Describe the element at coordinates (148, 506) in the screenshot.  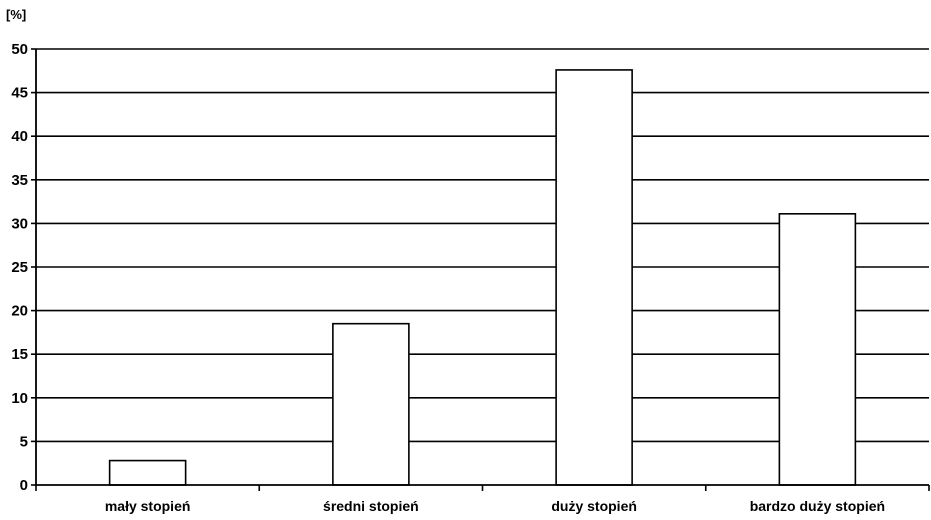
I see `x-category-label: mały stopień` at that location.